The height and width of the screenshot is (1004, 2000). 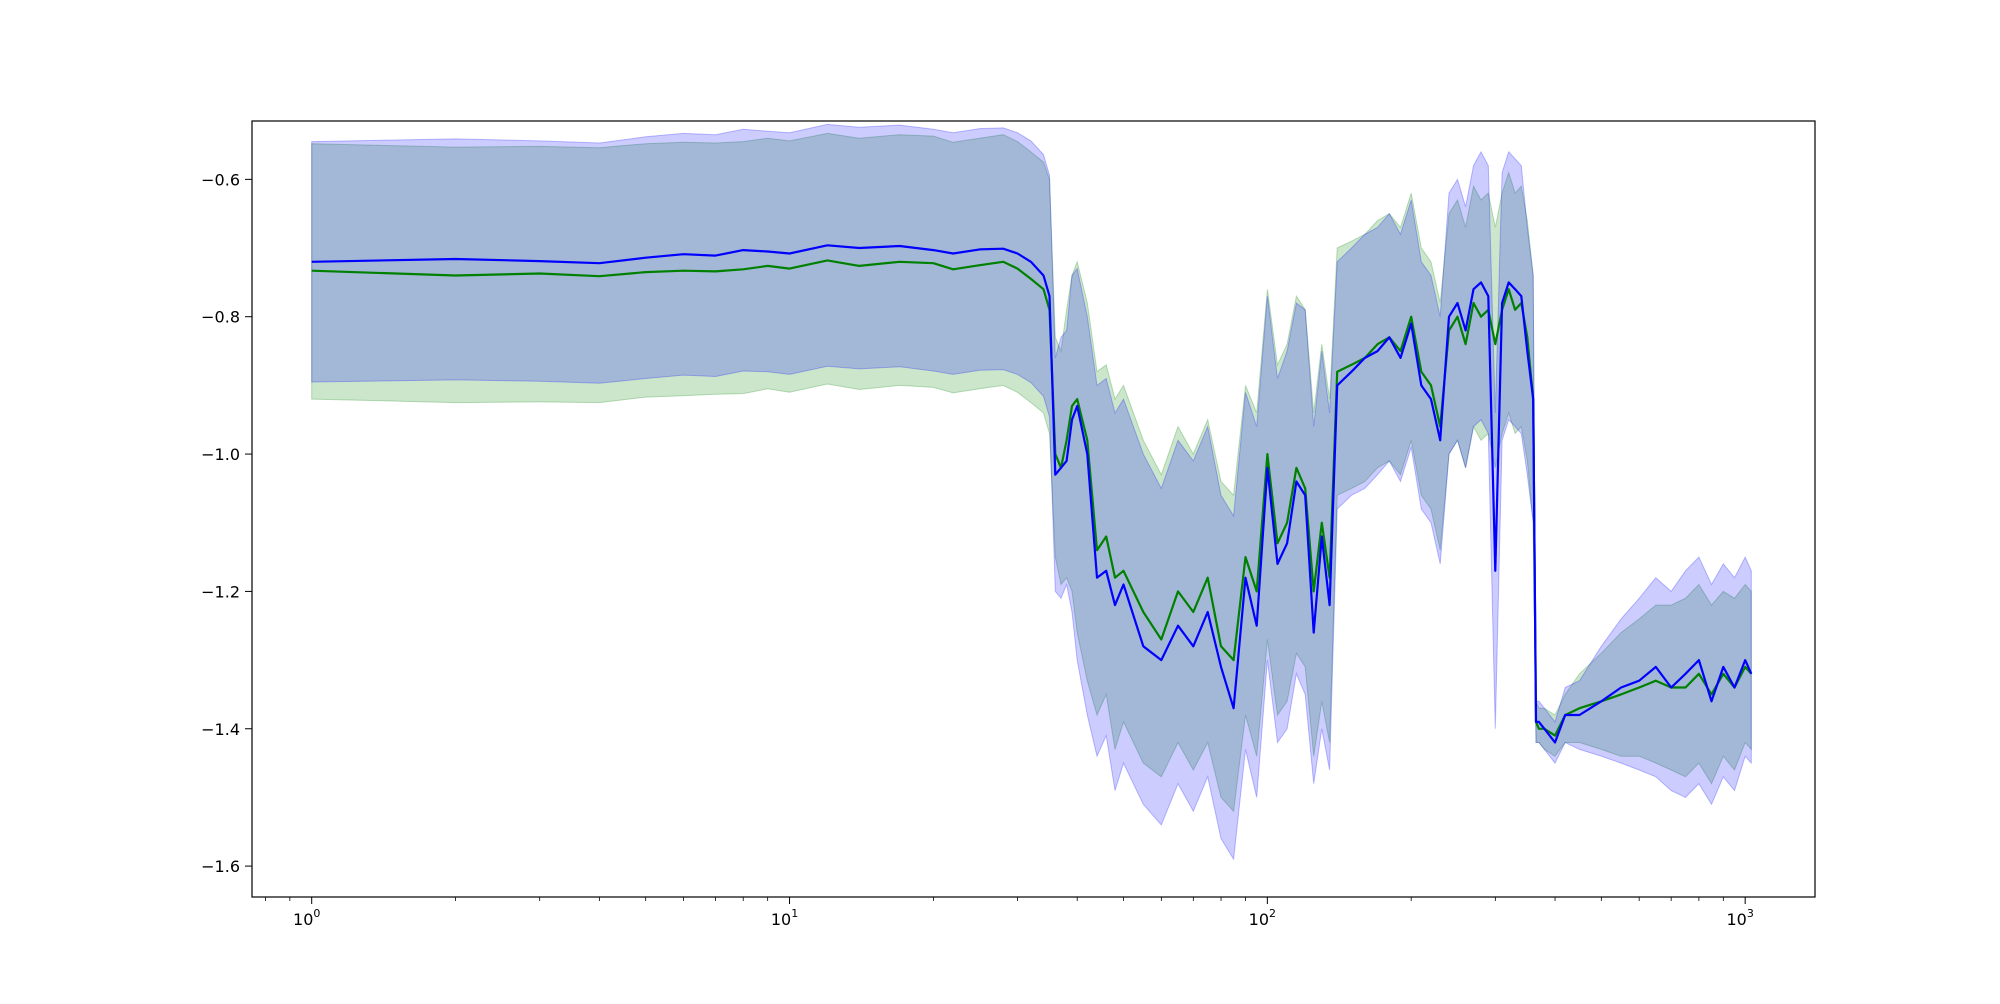 What do you see at coordinates (220, 317) in the screenshot?
I see `y-tick-label: −0.8` at bounding box center [220, 317].